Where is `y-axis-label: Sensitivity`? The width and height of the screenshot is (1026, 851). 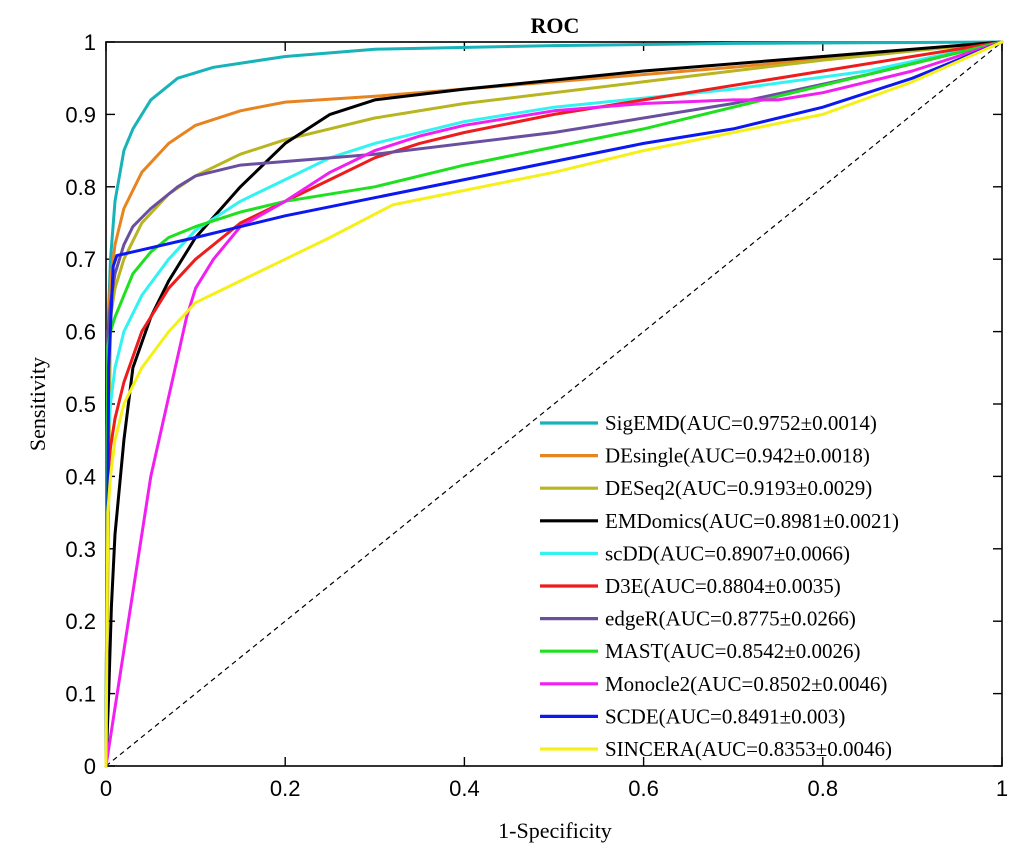
y-axis-label: Sensitivity is located at coordinates (37, 404).